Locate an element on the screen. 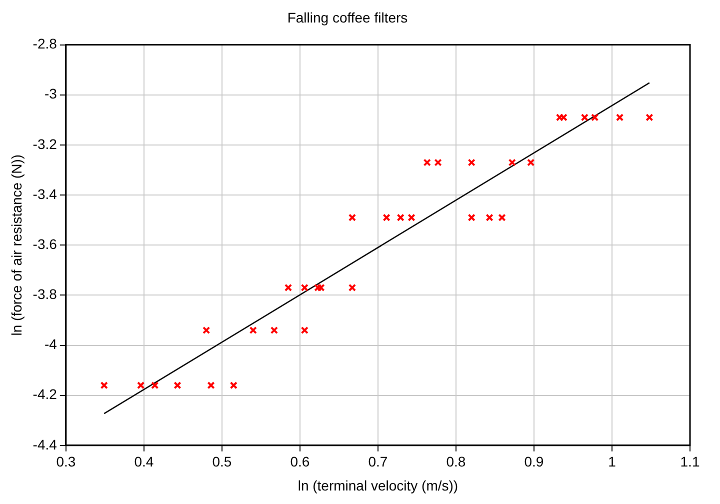 The image size is (720, 504). x-tick-label: 1 is located at coordinates (612, 462).